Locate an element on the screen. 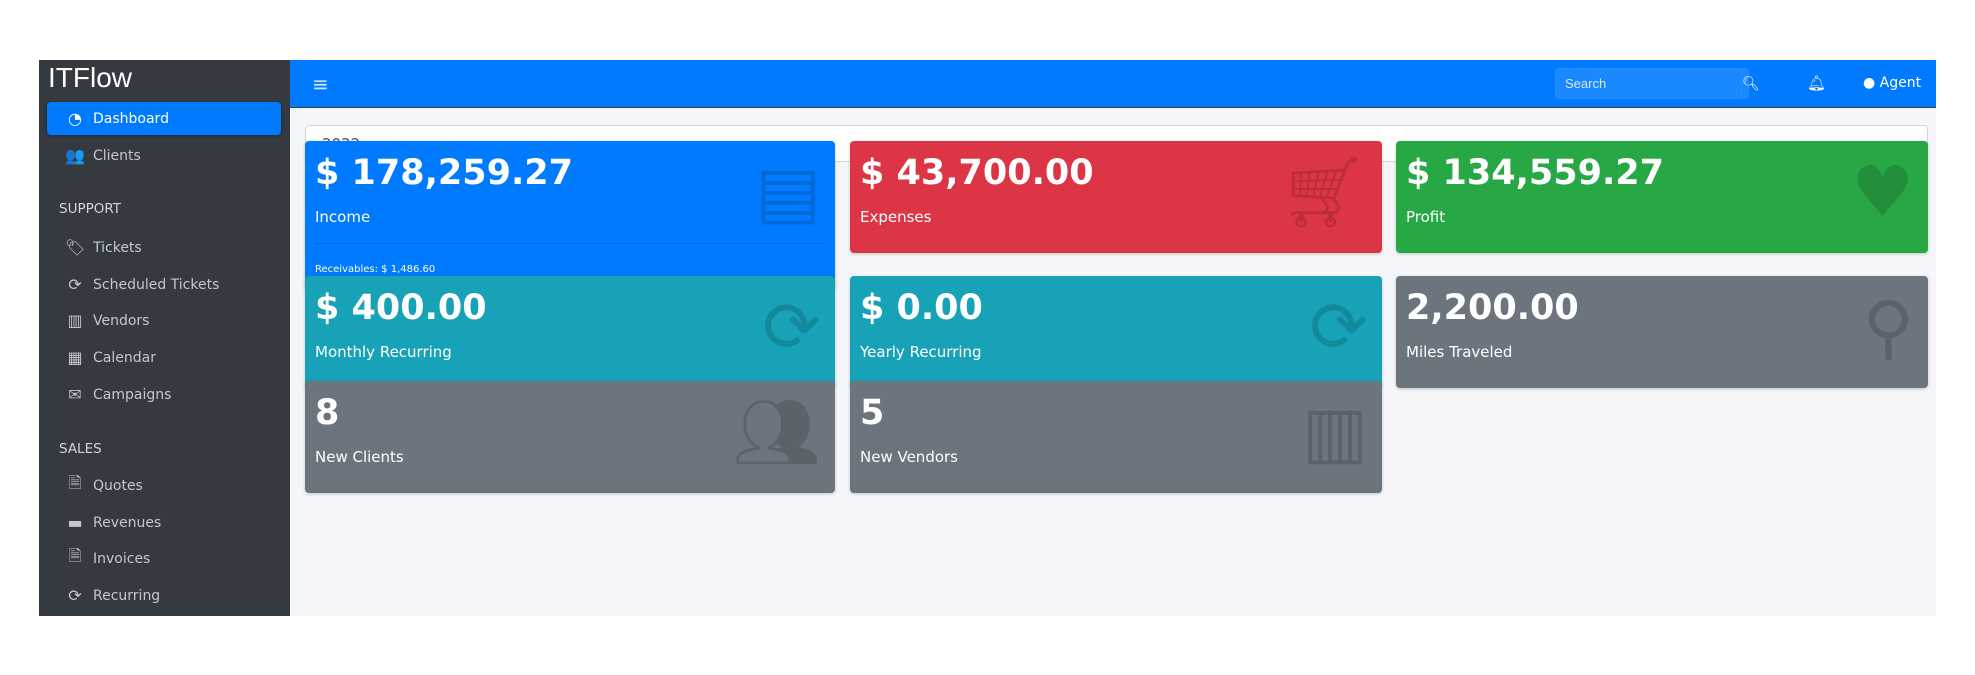  user-menu: ● Agent is located at coordinates (1892, 83).